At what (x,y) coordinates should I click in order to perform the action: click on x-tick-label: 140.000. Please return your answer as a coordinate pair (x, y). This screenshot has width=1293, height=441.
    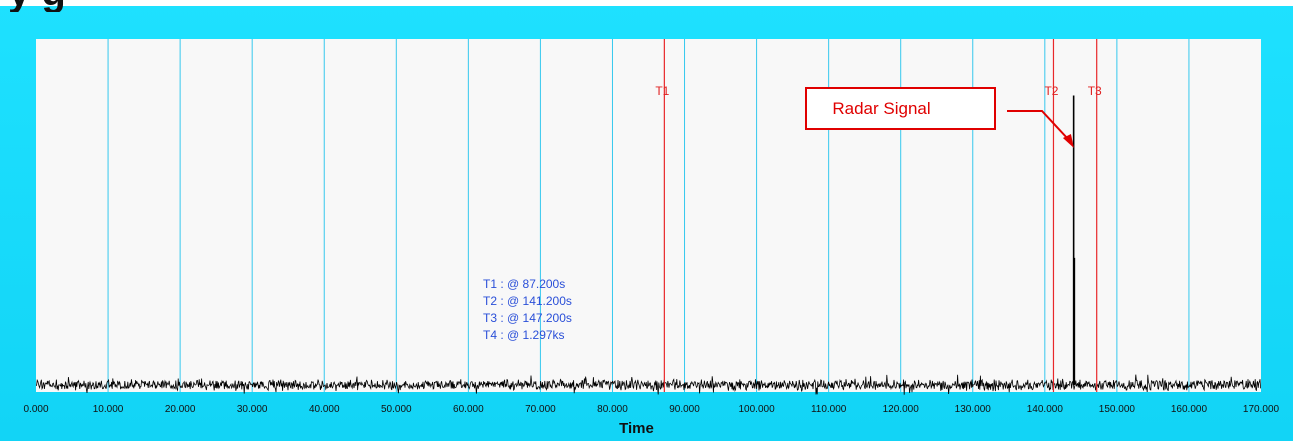
    Looking at the image, I should click on (1045, 409).